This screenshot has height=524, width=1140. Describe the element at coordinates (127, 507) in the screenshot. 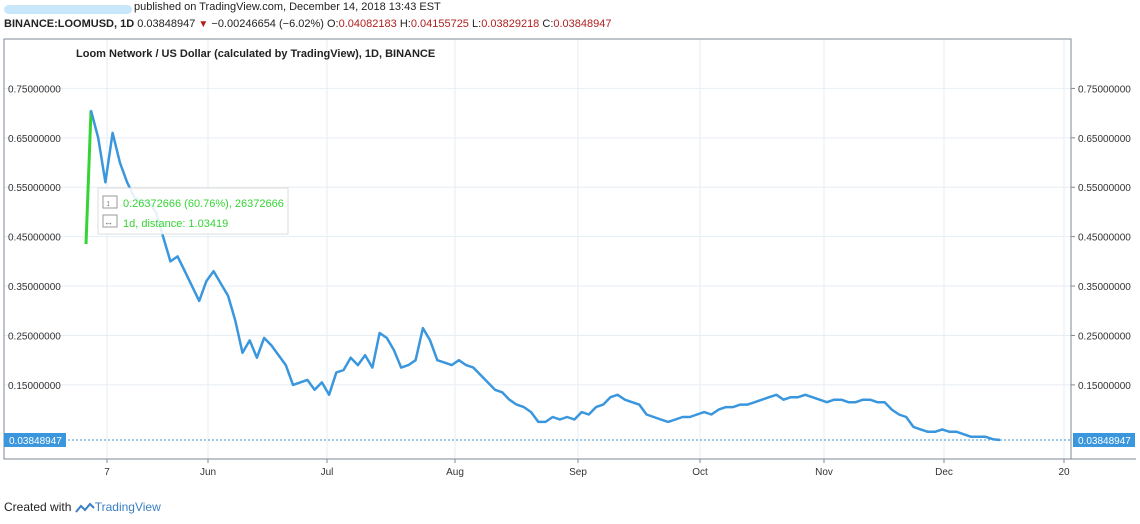

I see `tradingview-brand: TradingView` at that location.